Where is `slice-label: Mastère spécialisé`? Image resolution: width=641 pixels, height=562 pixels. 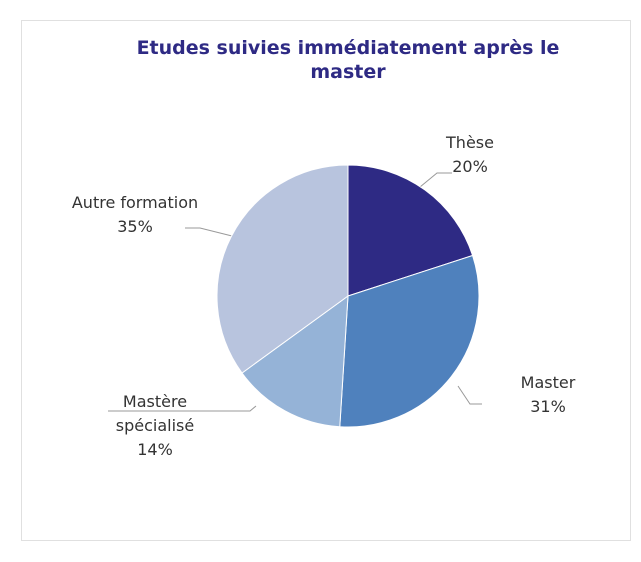
slice-label: Mastère spécialisé is located at coordinates (155, 413).